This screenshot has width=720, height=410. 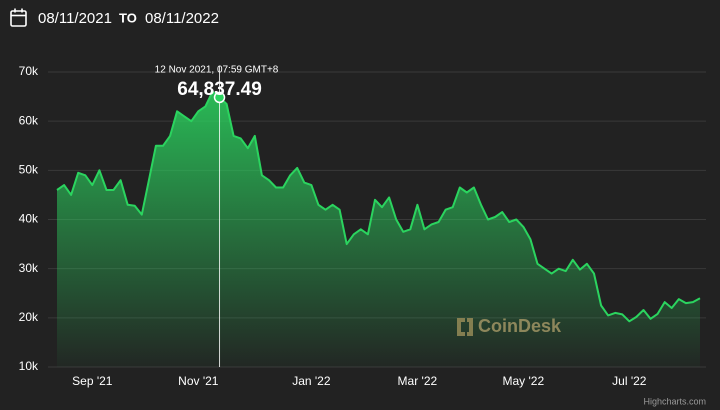 What do you see at coordinates (182, 18) in the screenshot?
I see `date-to: 08/11/2022` at bounding box center [182, 18].